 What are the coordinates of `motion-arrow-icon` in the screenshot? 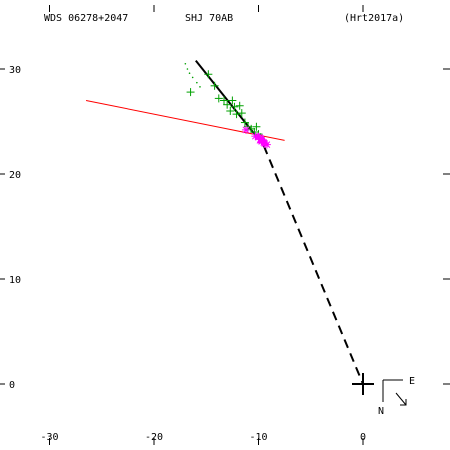 It's located at (401, 399).